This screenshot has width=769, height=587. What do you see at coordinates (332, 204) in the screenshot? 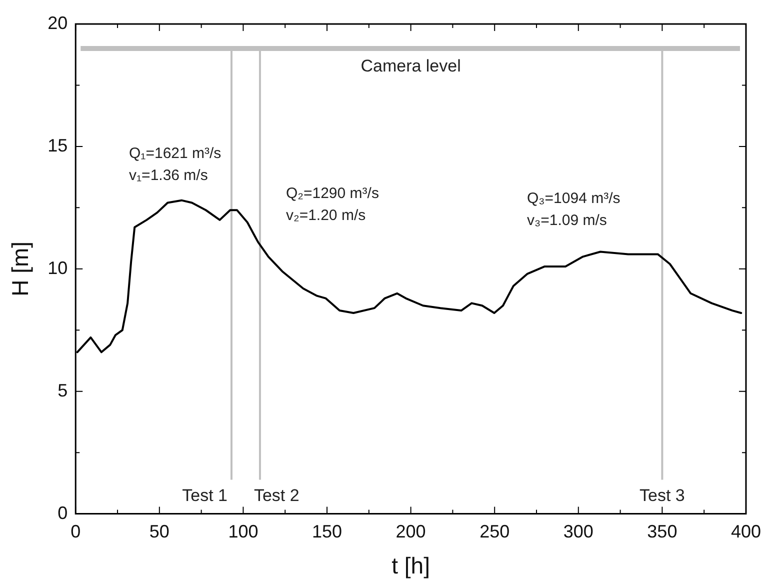
I see `annotation: Q₂=1290 m³/s v₂=1.20 m/s` at bounding box center [332, 204].